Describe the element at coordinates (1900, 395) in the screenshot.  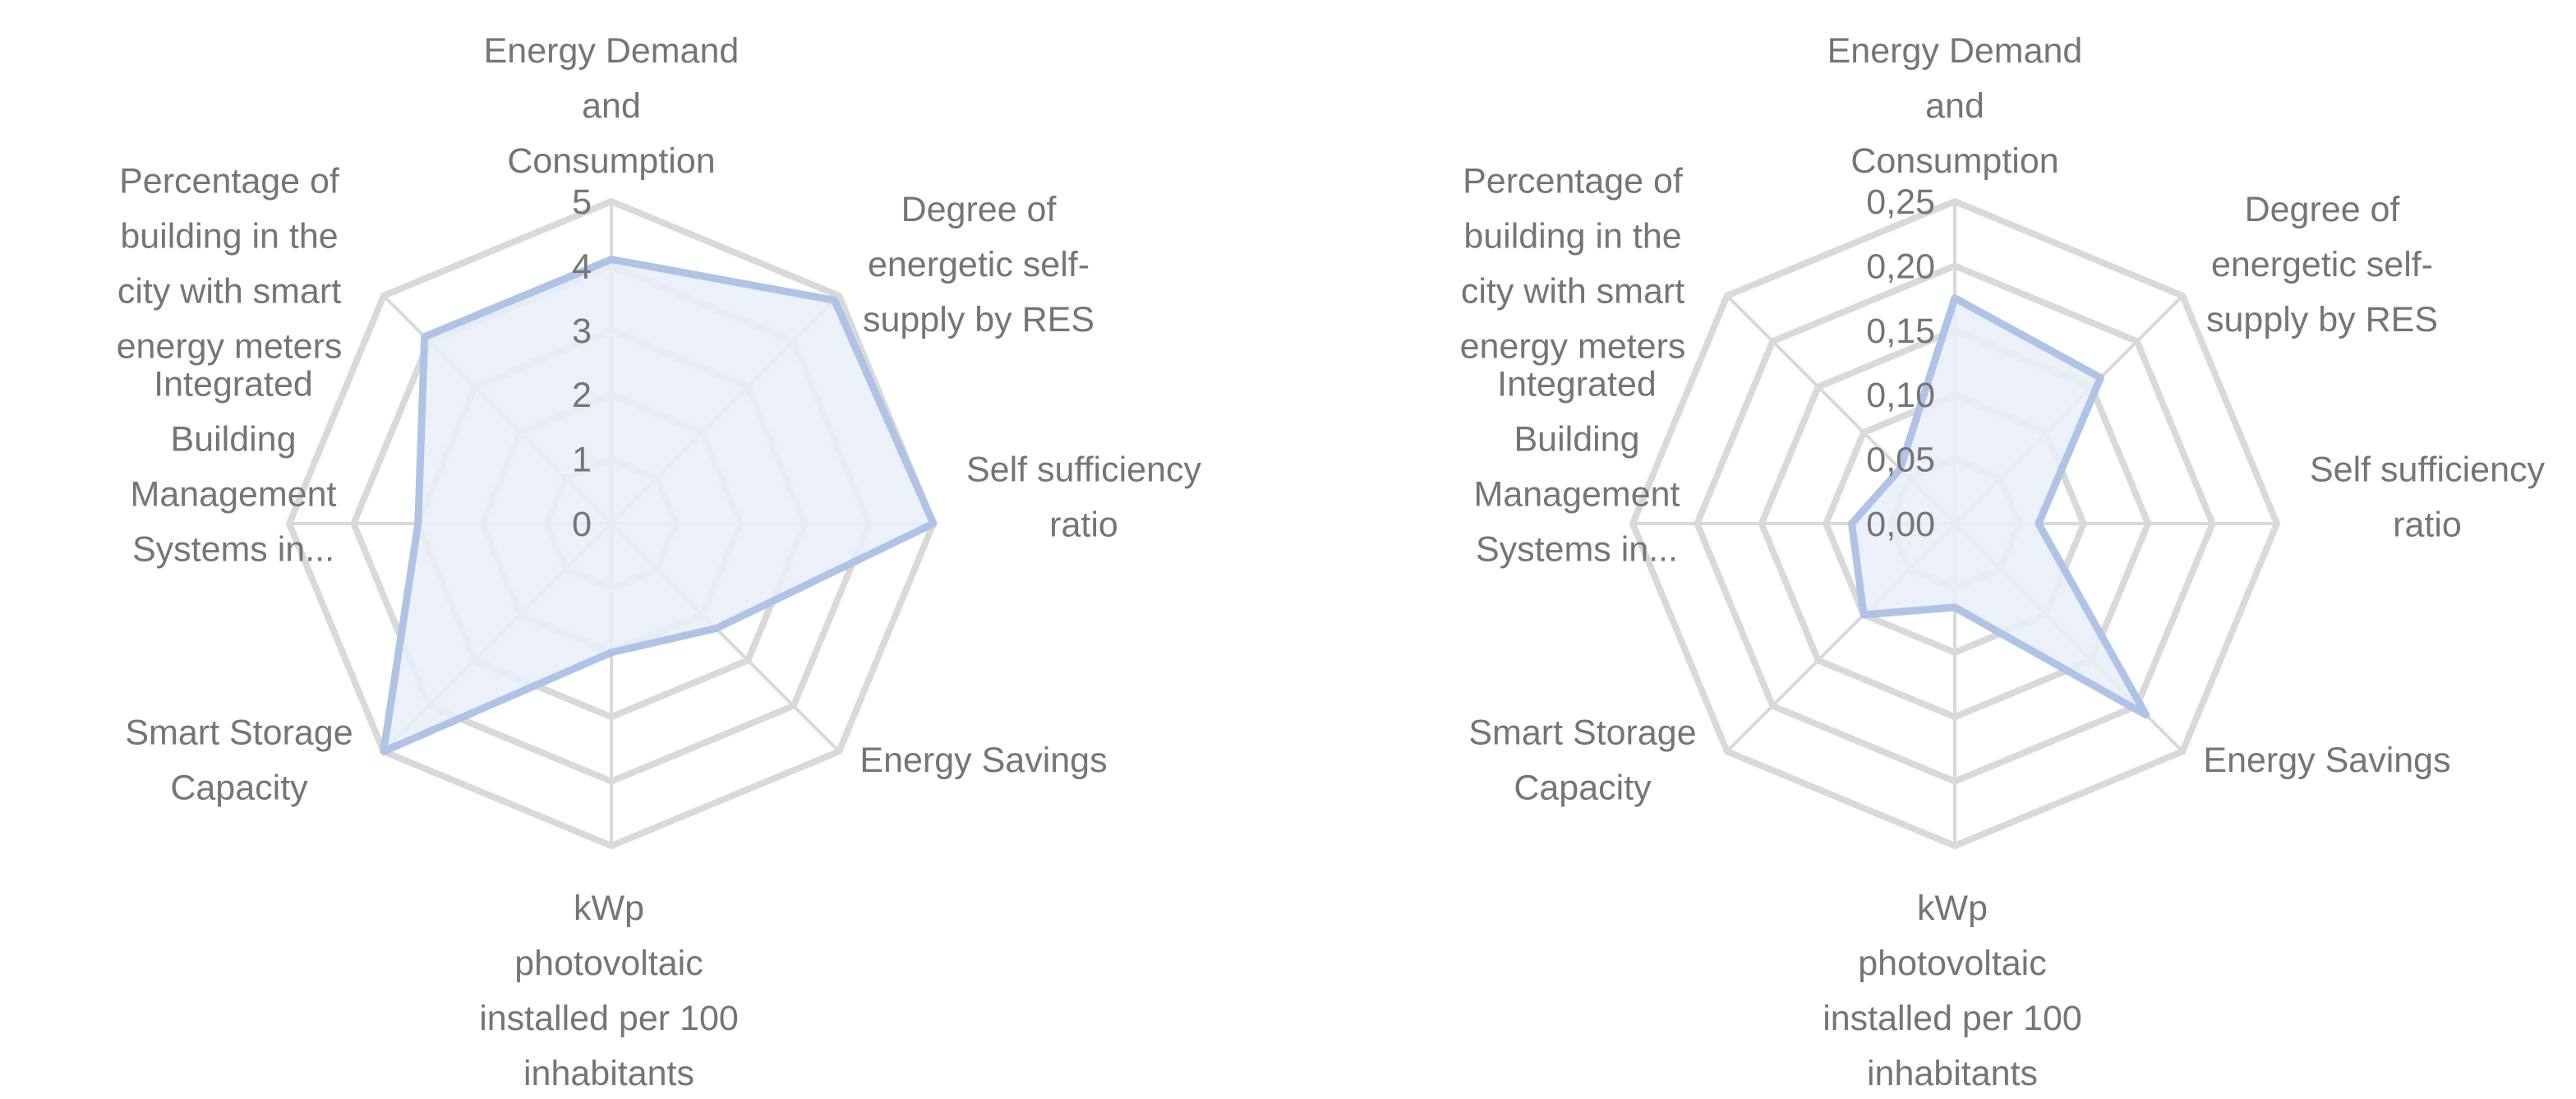
I see `tick-label: 0,10` at that location.